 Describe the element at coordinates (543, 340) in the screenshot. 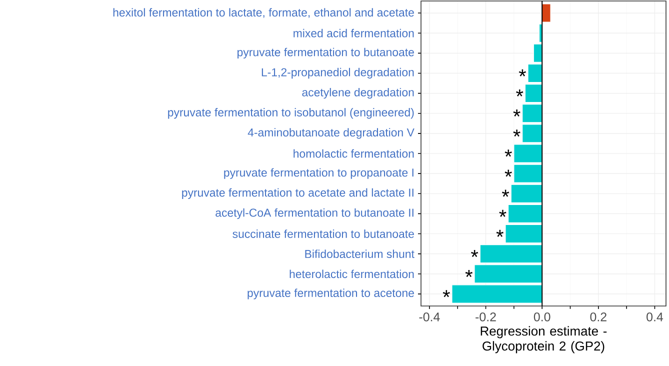

I see `x-axis-title: Regression estimate - Glycoprotein 2 (GP2)` at that location.